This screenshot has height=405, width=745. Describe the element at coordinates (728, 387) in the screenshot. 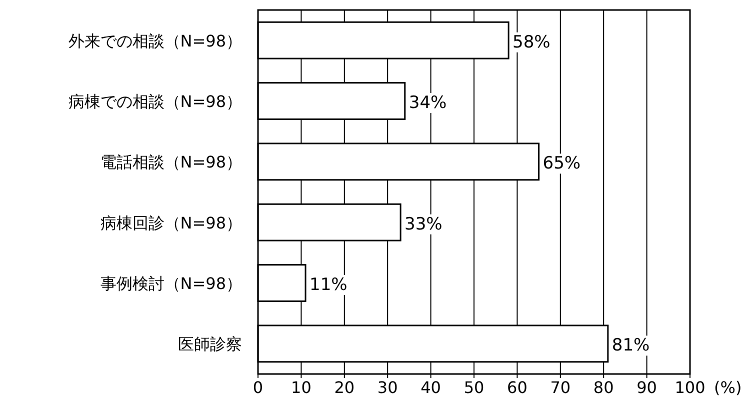

I see `x-axis-title: (%)` at that location.